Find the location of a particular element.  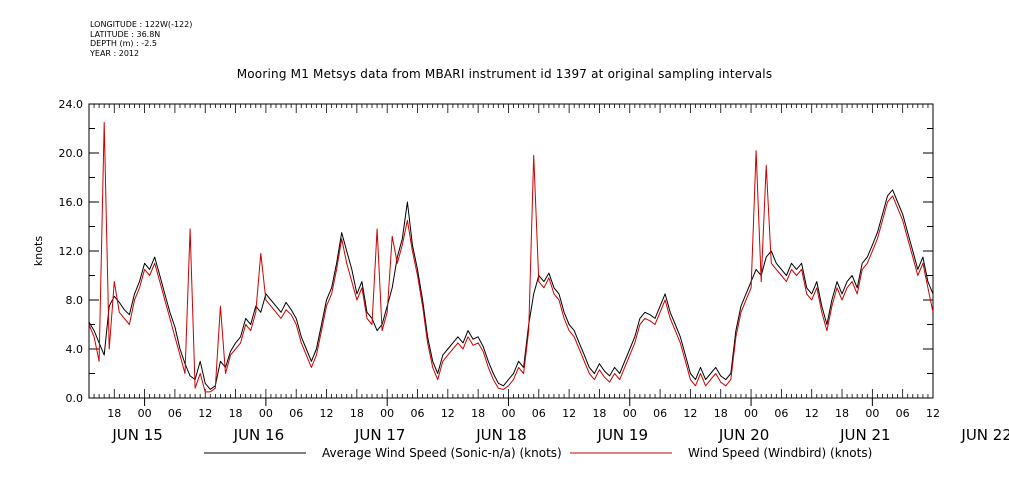

day-label: JUN 22 is located at coordinates (984, 435).